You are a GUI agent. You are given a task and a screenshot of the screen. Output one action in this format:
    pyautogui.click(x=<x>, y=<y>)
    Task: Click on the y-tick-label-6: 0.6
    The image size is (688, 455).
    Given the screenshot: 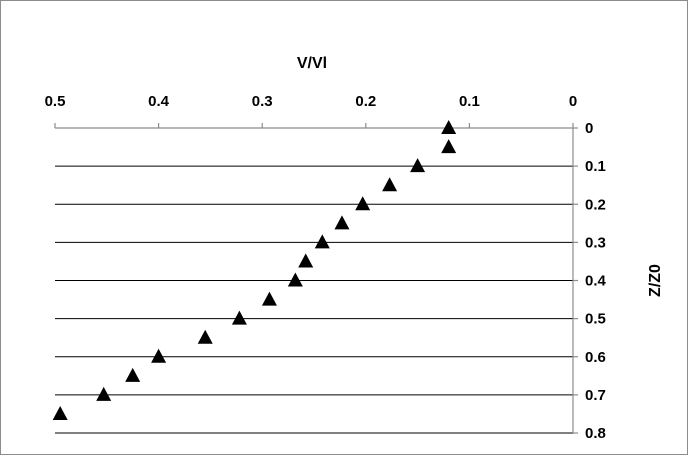 What is the action you would take?
    pyautogui.click(x=595, y=357)
    